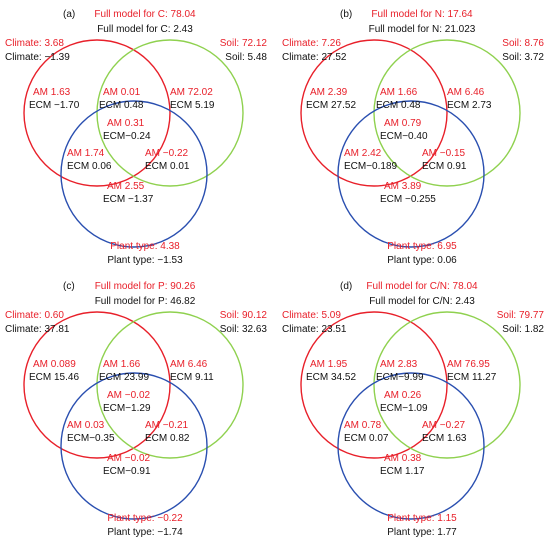  What do you see at coordinates (523, 57) in the screenshot?
I see `soil-ecm-text: Soil: 3.72` at bounding box center [523, 57].